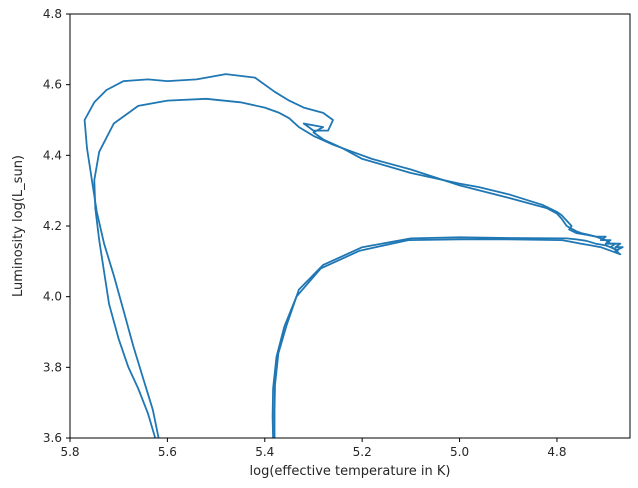 This screenshot has width=638, height=488. I want to click on y-tick-label: 4.6, so click(52, 85).